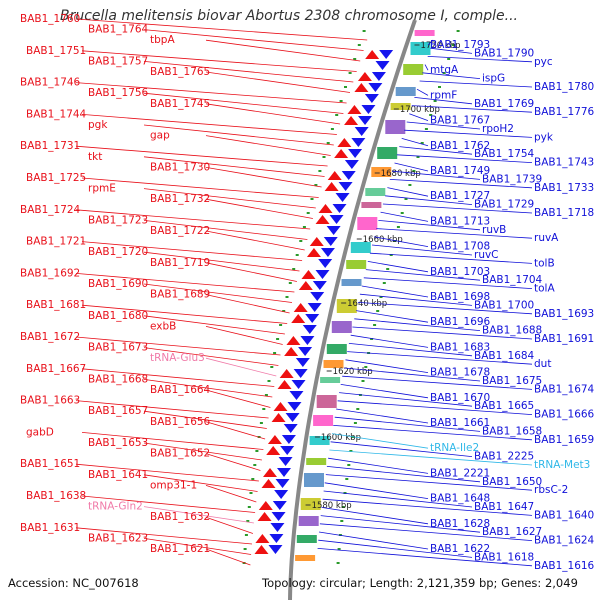  What do you see at coordinates (512, 431) in the screenshot?
I see `right-gene-label: BAB1_1658` at bounding box center [512, 431].